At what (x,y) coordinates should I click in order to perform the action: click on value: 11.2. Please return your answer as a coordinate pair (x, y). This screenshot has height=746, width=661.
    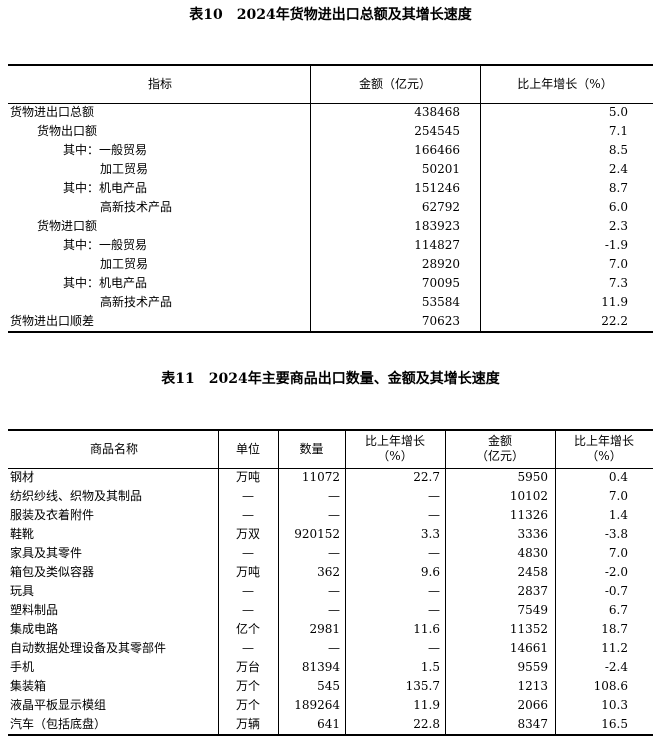
    Looking at the image, I should click on (614, 648).